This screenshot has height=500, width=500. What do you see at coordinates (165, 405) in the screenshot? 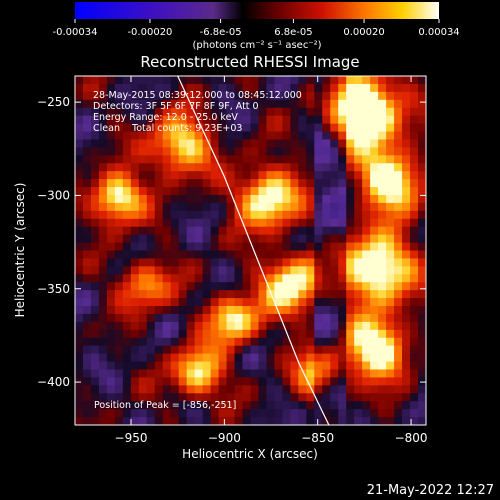
I see `peak-position-label: Position of Peak = [-856,-251]` at bounding box center [165, 405].